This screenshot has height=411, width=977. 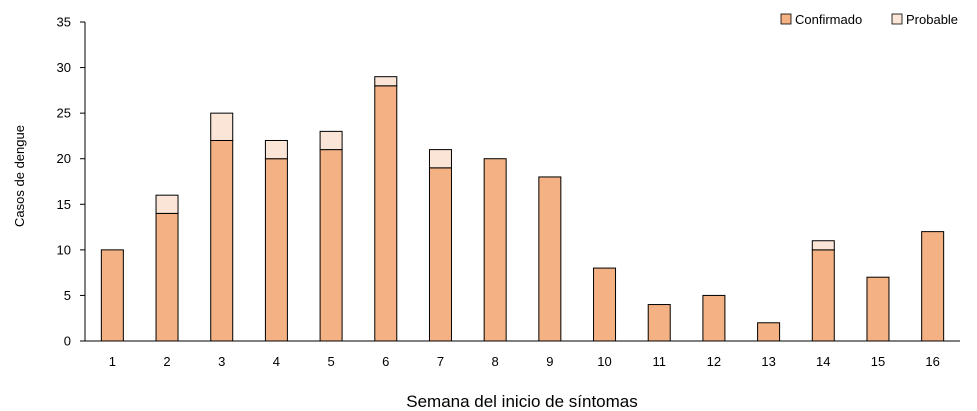 What do you see at coordinates (659, 361) in the screenshot?
I see `x-tick-label: 11` at bounding box center [659, 361].